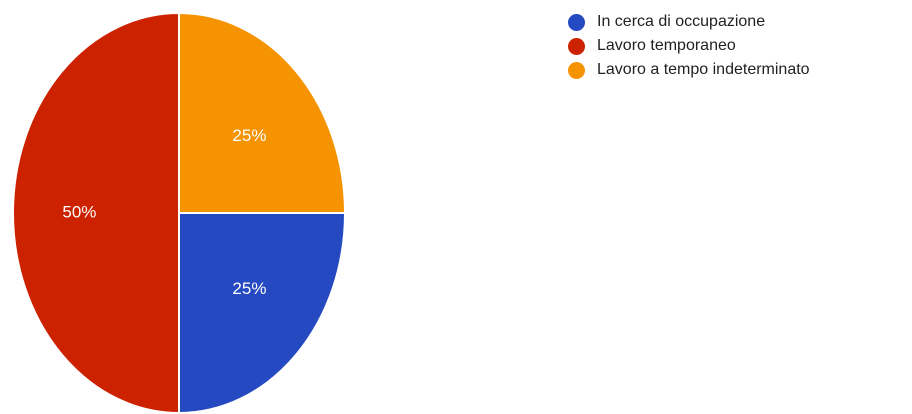  I want to click on legend-label: Lavoro a tempo indeterminato, so click(703, 69).